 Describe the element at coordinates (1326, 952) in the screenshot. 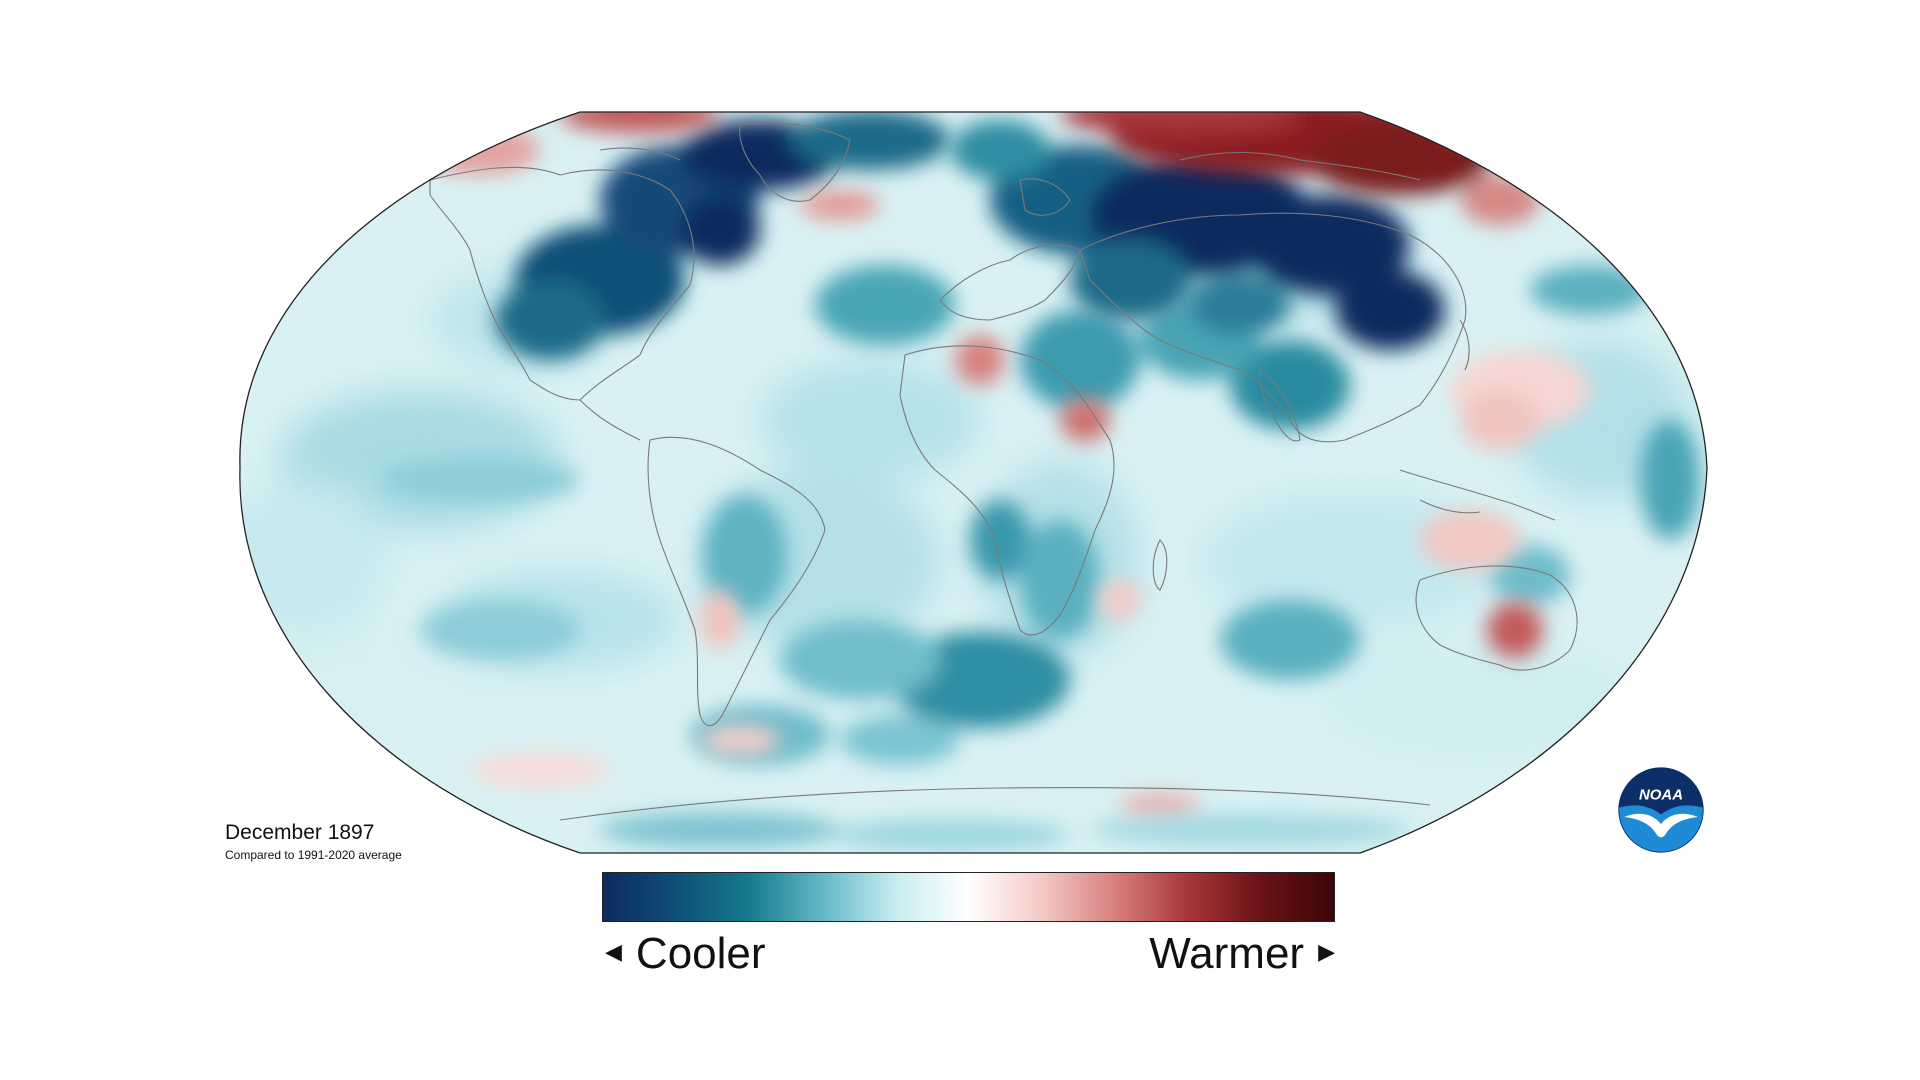

I see `triangle-right-icon: ▶` at that location.